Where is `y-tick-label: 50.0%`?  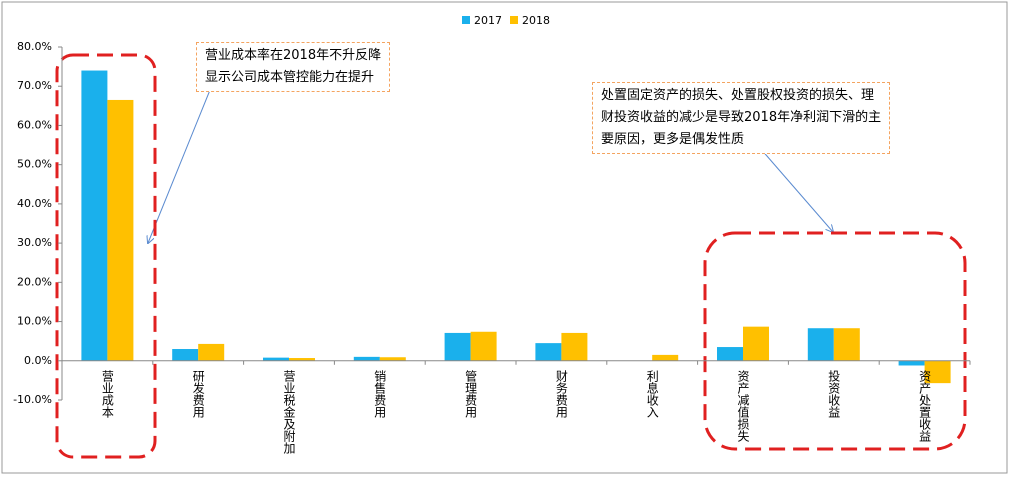 y-tick-label: 50.0% is located at coordinates (34, 164).